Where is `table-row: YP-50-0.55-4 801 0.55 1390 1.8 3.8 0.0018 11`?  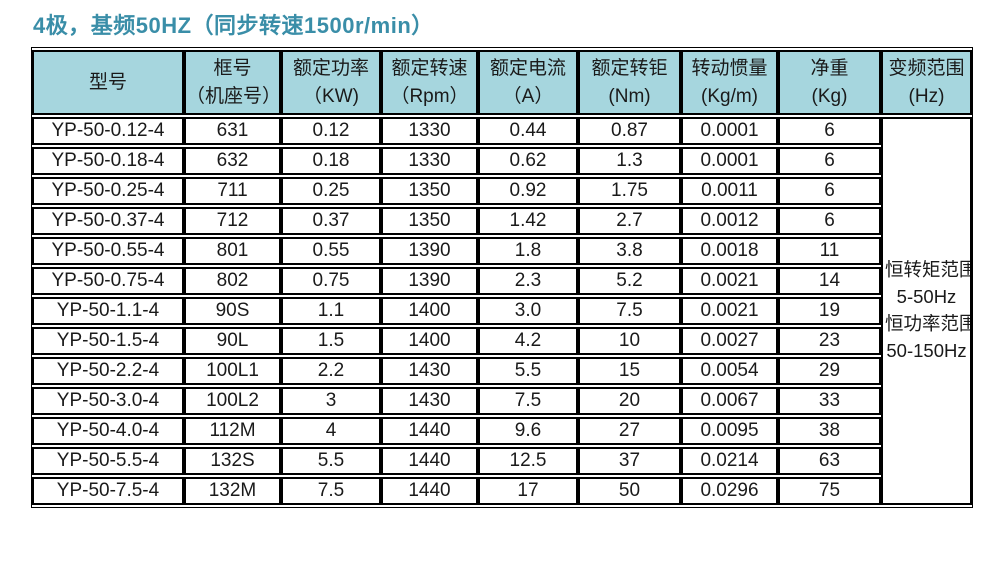 table-row: YP-50-0.55-4 801 0.55 1390 1.8 3.8 0.0018 11 is located at coordinates (502, 250).